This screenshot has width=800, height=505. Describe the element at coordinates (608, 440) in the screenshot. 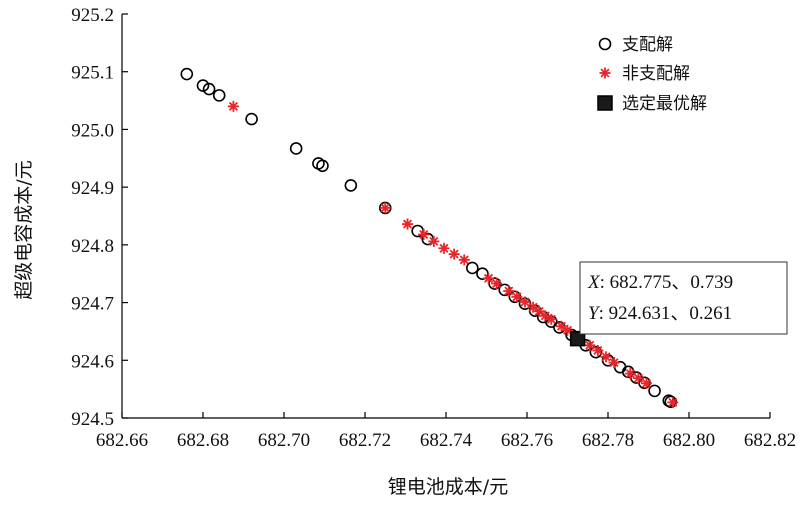

I see `x-tick-label: 682.78` at that location.